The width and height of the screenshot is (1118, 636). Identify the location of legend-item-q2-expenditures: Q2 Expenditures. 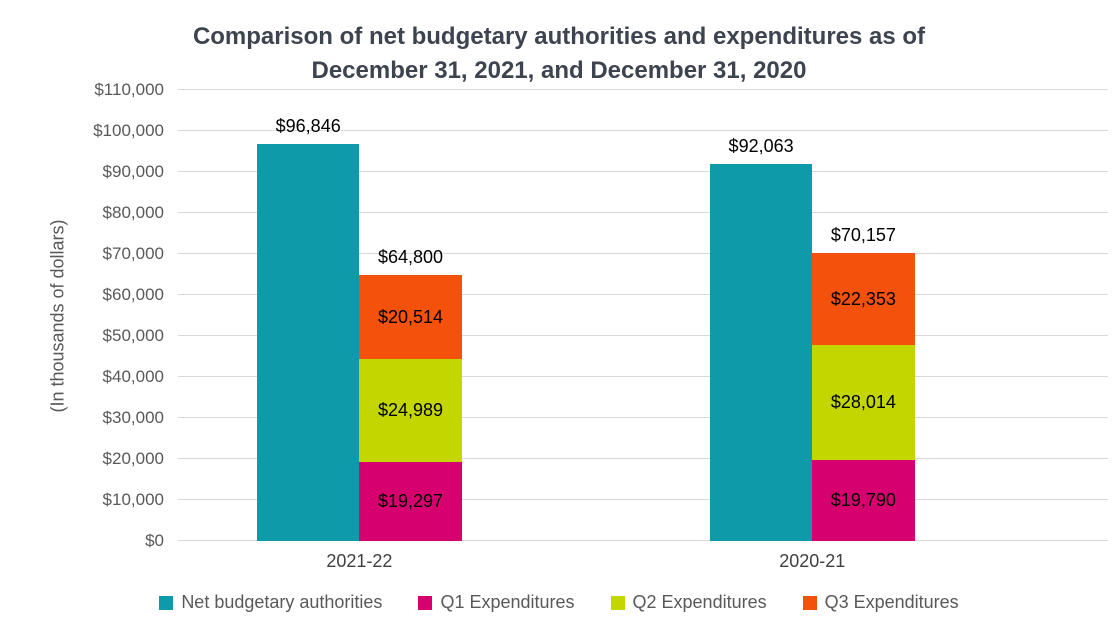
(688, 602).